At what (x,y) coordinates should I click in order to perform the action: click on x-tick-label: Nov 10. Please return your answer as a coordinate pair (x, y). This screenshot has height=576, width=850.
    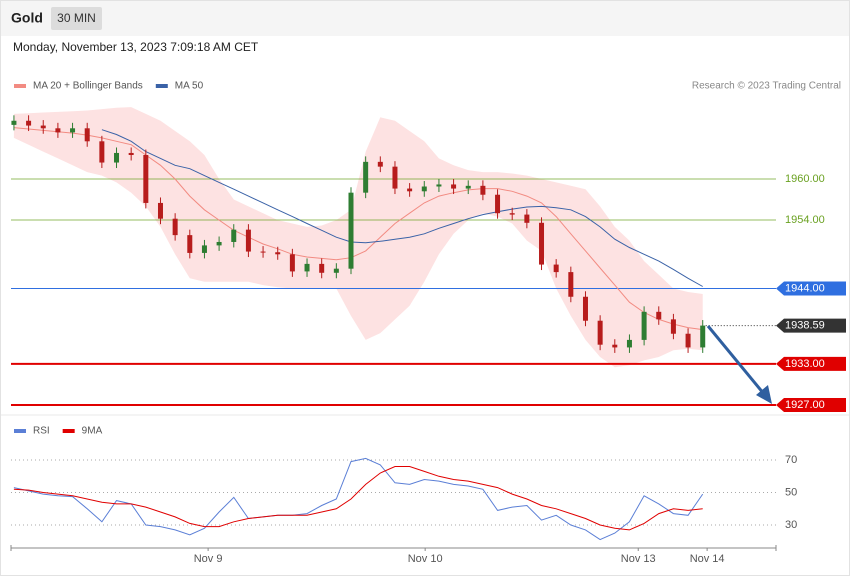
    Looking at the image, I should click on (425, 559).